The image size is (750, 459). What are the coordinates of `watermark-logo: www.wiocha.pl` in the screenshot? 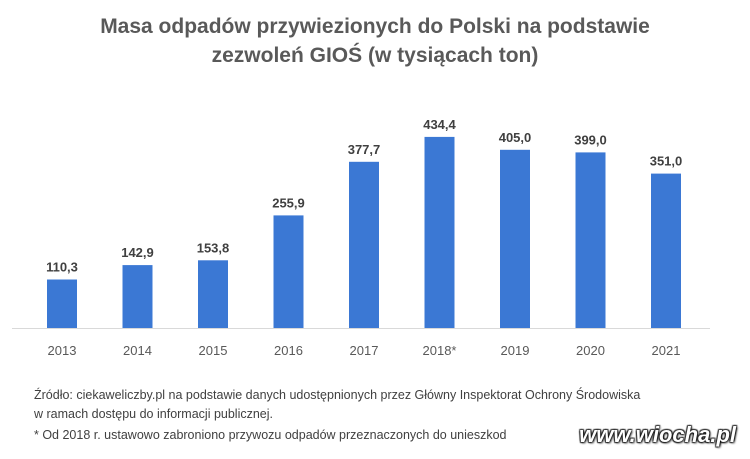 It's located at (657, 434).